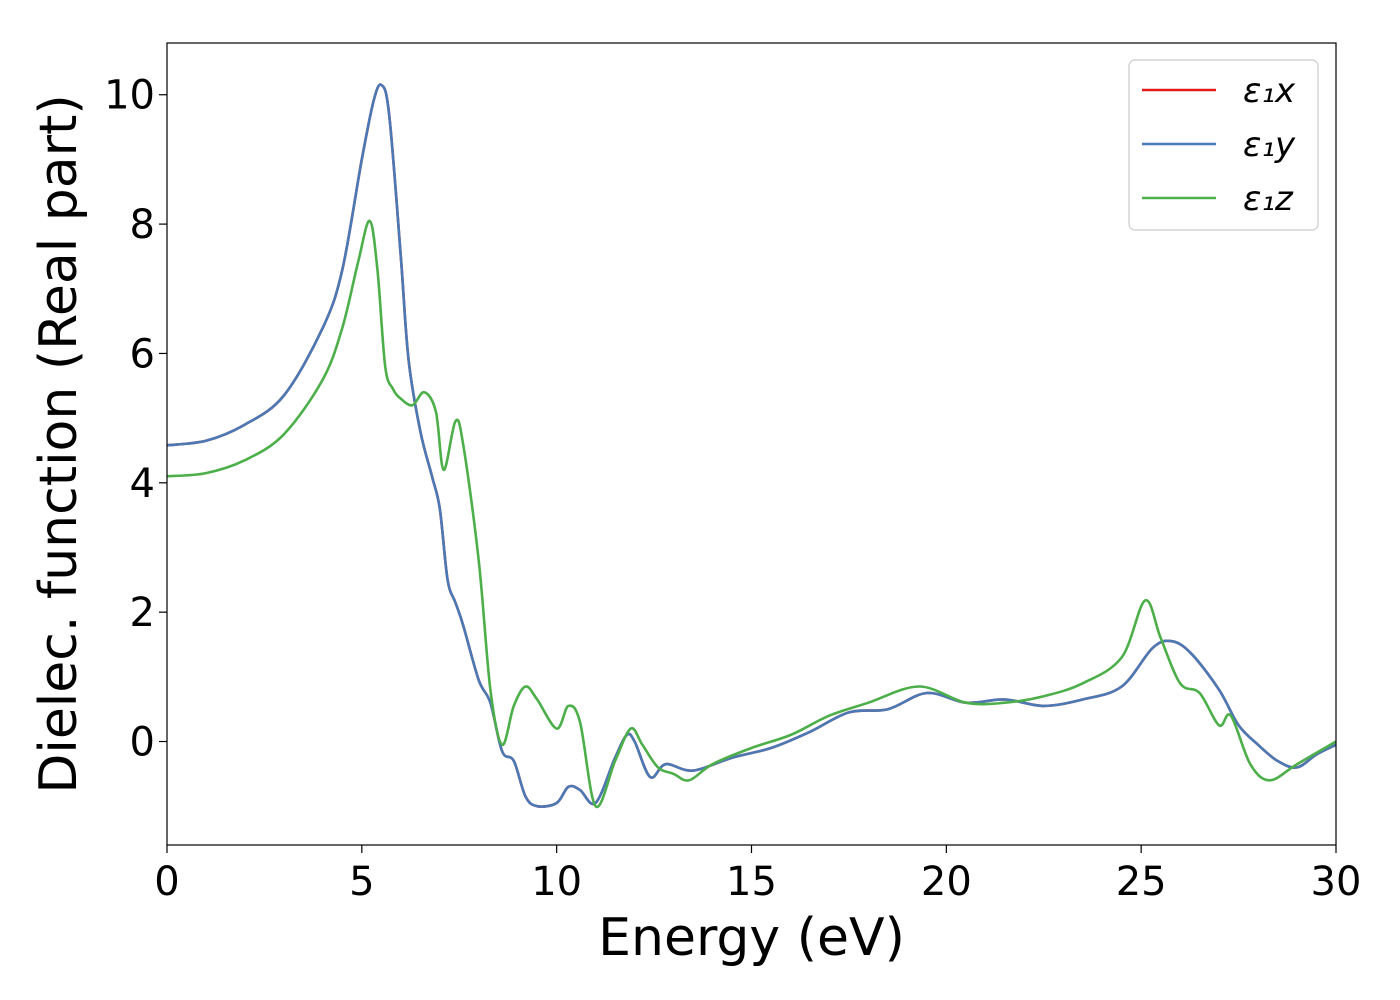  Describe the element at coordinates (946, 882) in the screenshot. I see `x-tick-label: 20` at that location.